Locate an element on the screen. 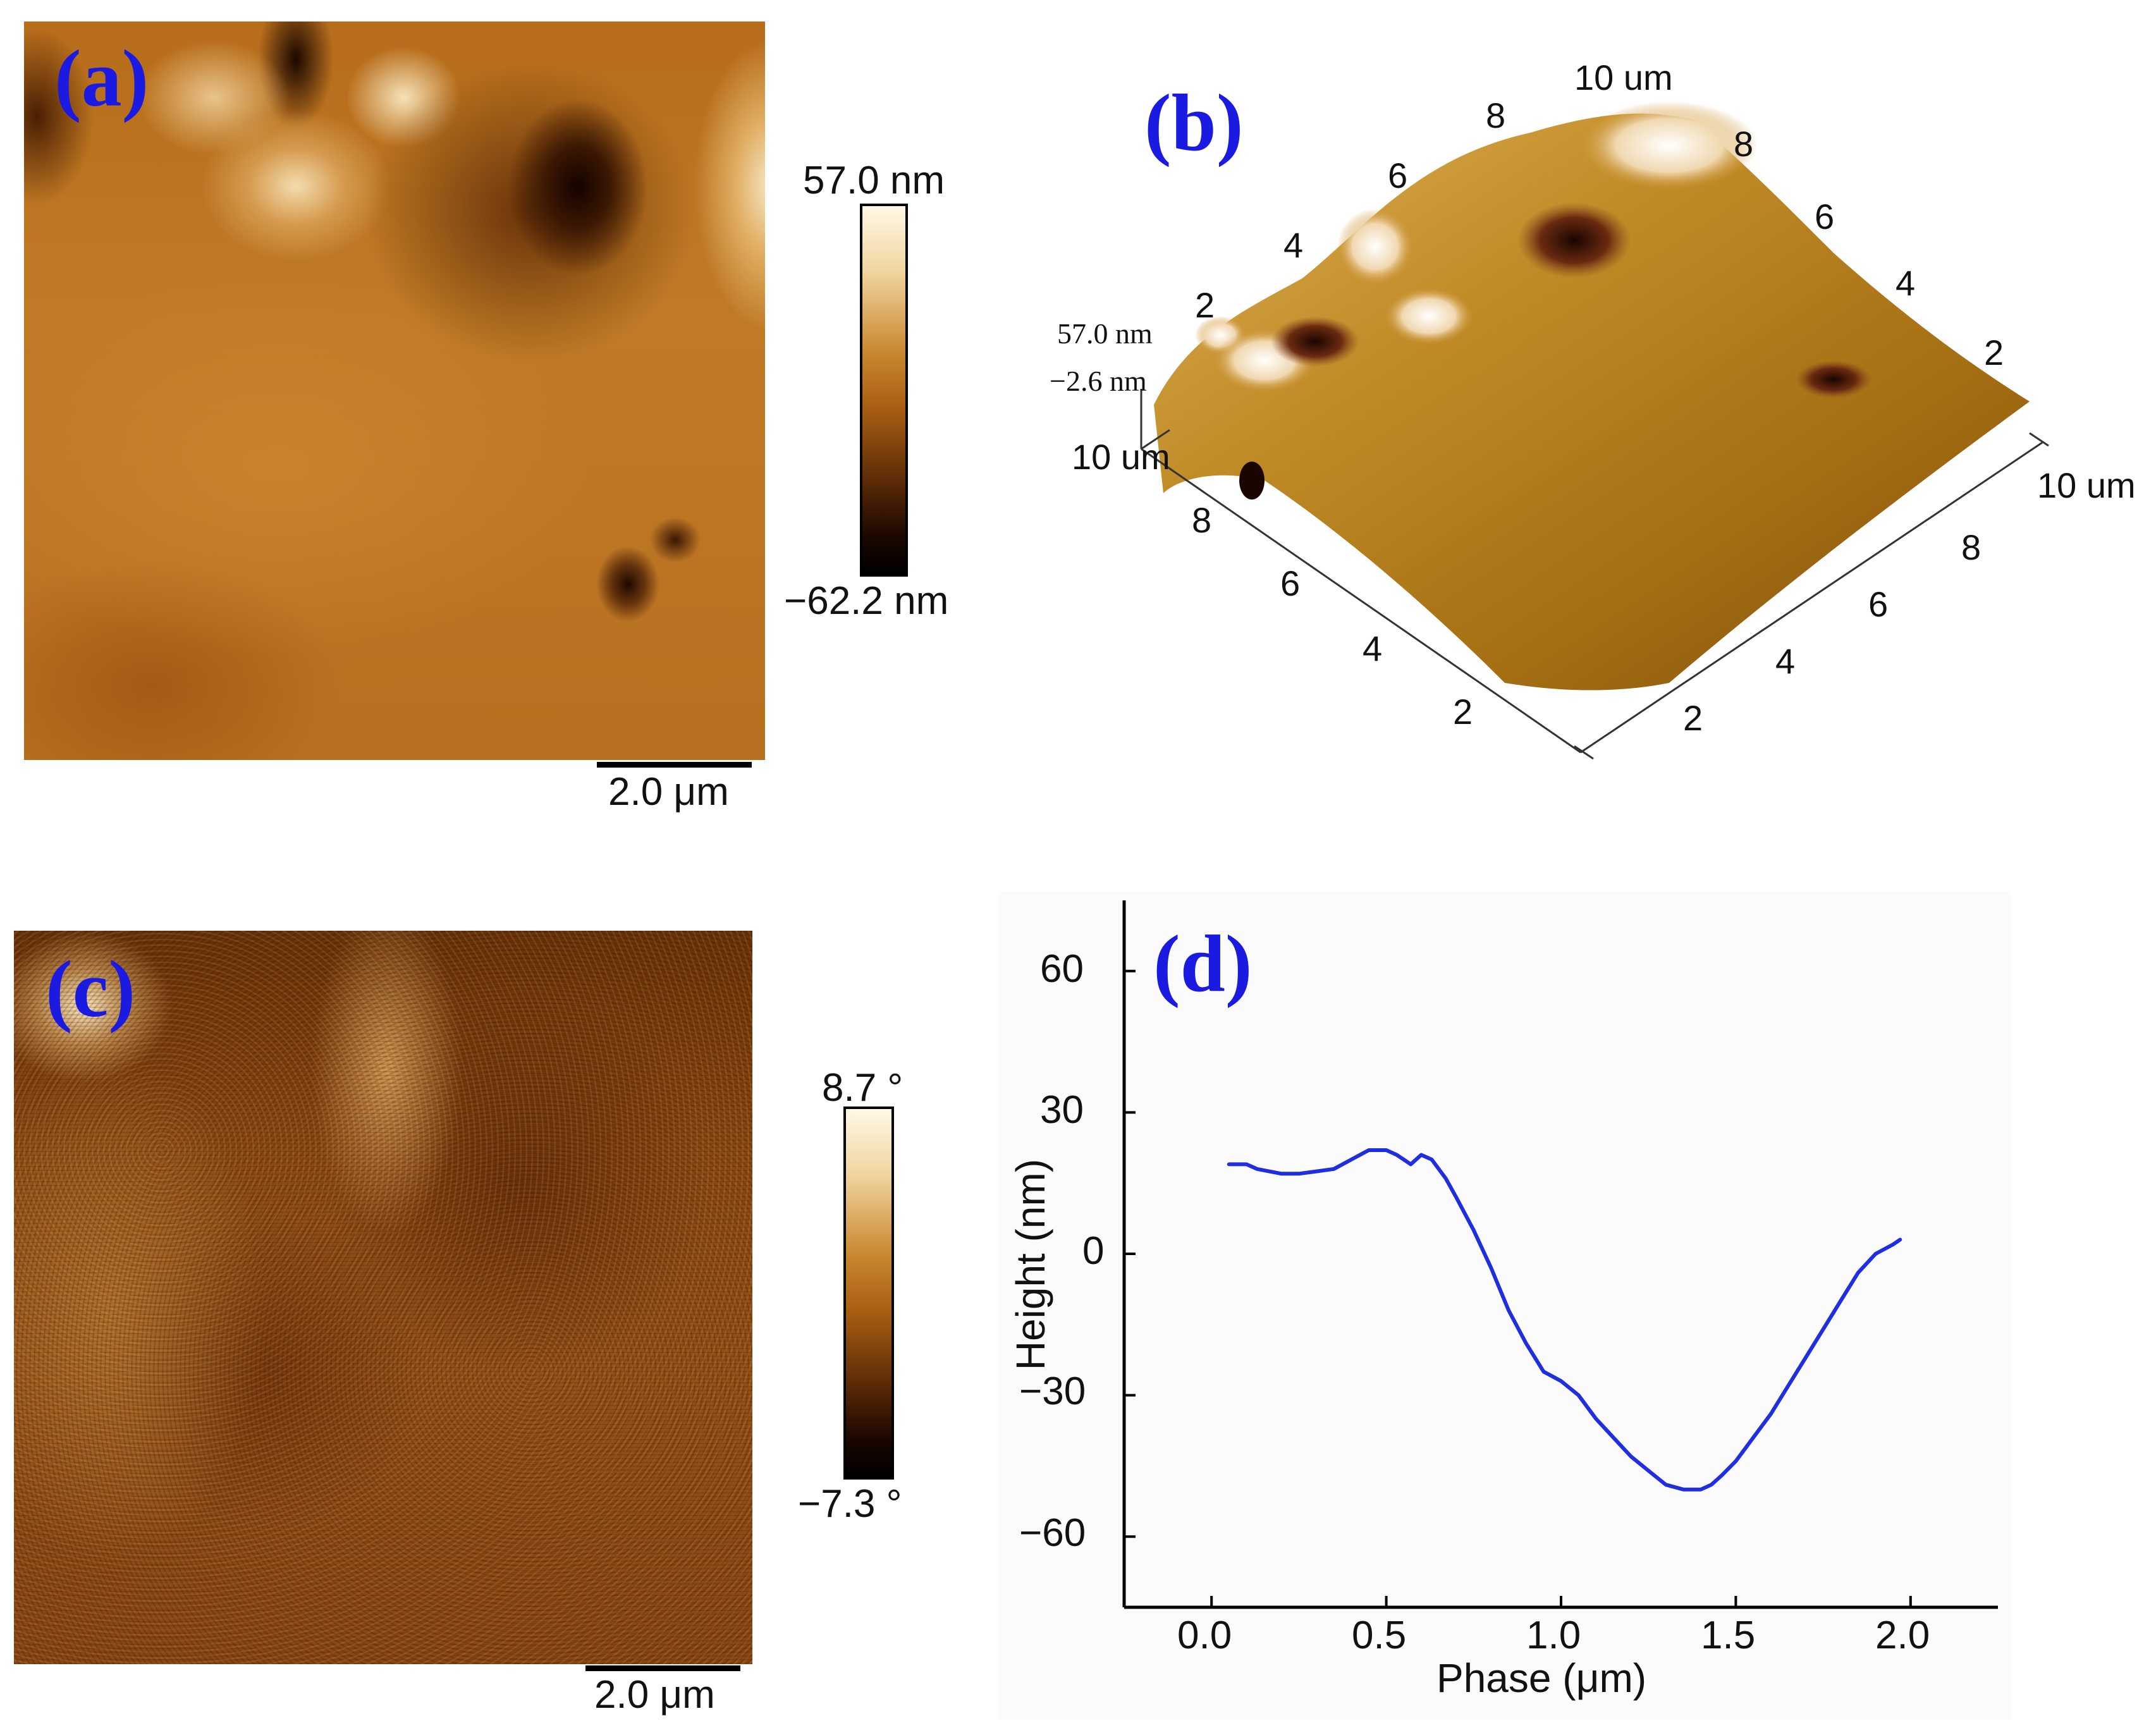  height-profile-line is located at coordinates (1564, 1320).